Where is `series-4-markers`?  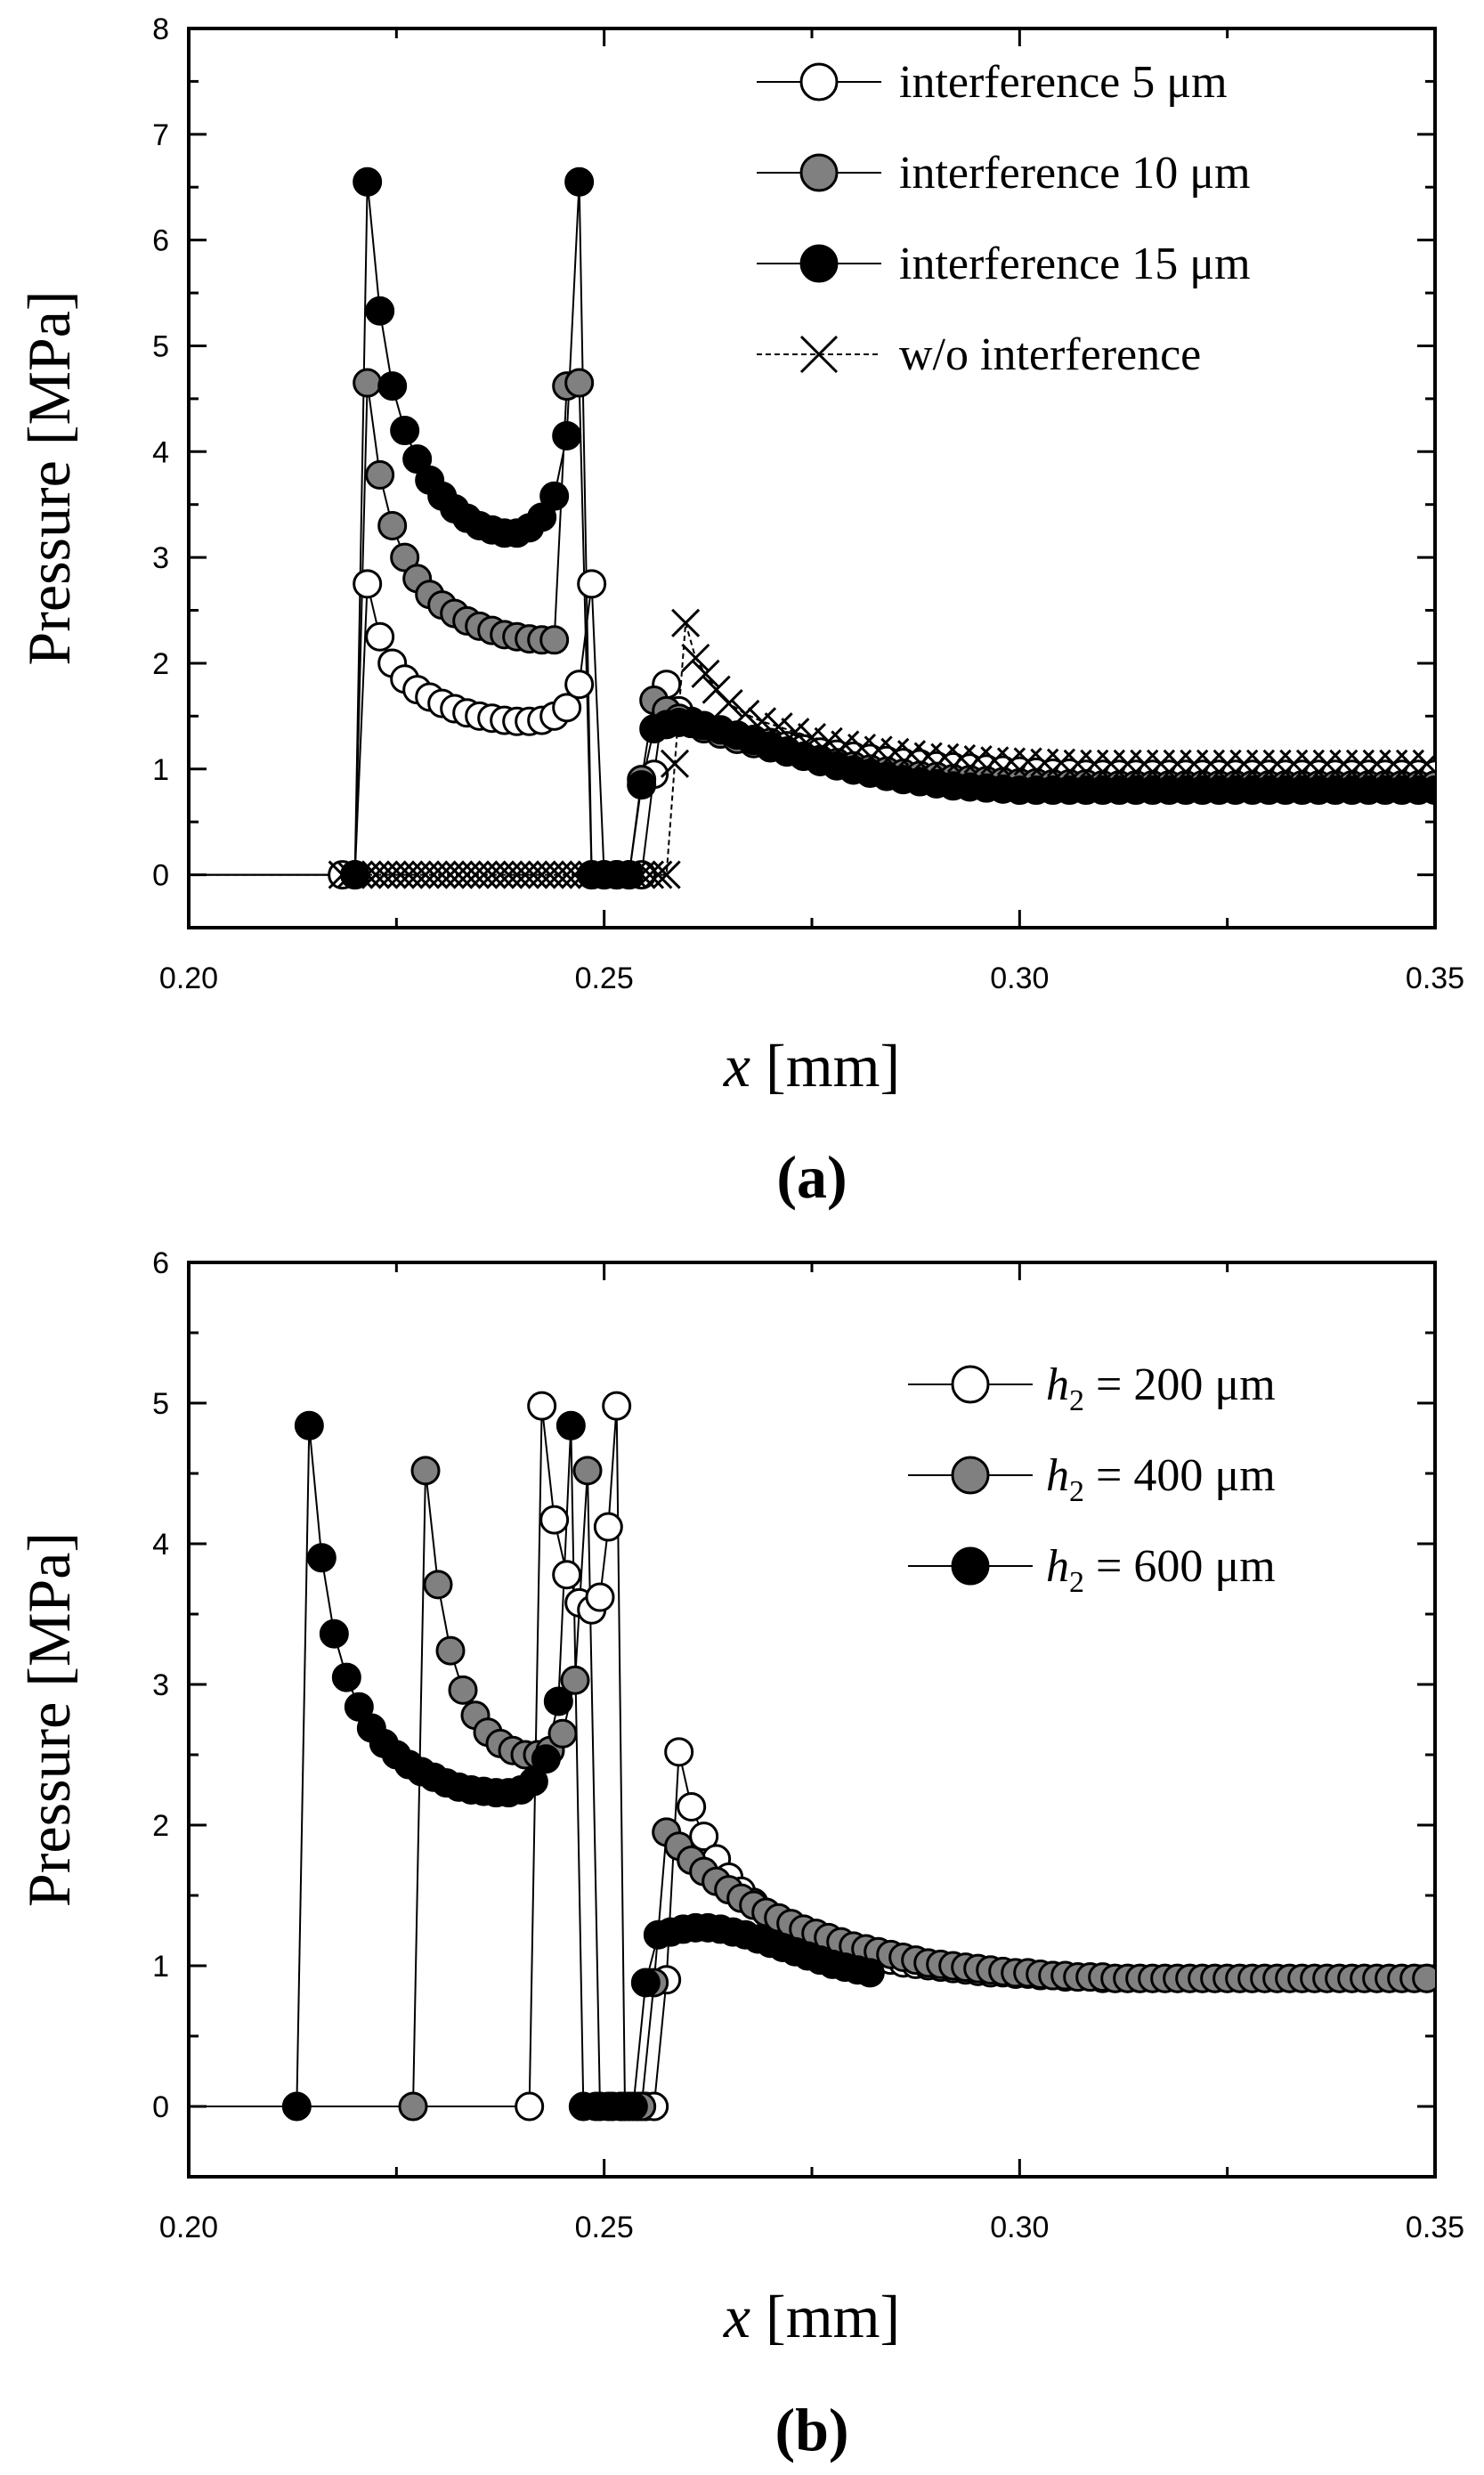
series-4-markers is located at coordinates (881, 748).